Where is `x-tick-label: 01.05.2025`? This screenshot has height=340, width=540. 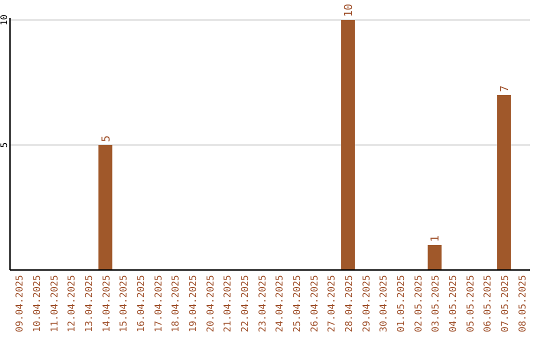 x-tick-label: 01.05.2025 is located at coordinates (401, 303).